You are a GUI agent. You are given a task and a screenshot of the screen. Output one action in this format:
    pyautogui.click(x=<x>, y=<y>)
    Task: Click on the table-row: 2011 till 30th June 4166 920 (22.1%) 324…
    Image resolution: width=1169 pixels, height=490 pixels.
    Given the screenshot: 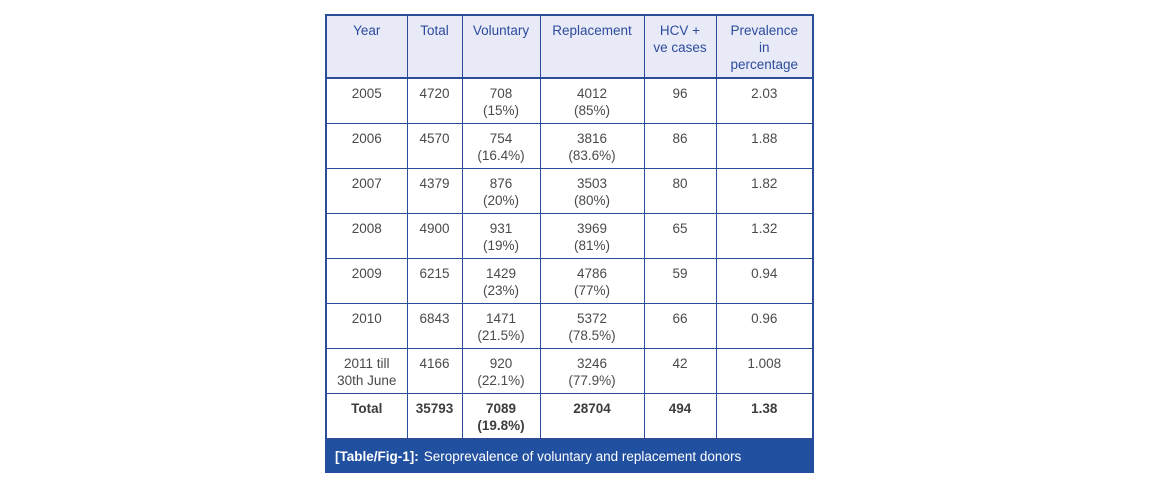 What is the action you would take?
    pyautogui.click(x=569, y=371)
    